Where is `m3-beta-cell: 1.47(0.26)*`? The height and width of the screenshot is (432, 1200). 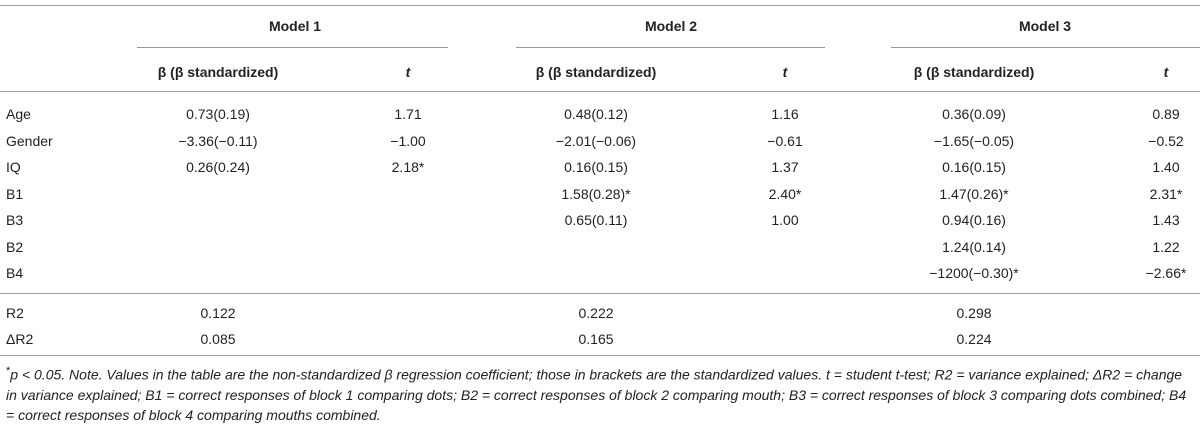
m3-beta-cell: 1.47(0.26)* is located at coordinates (974, 193).